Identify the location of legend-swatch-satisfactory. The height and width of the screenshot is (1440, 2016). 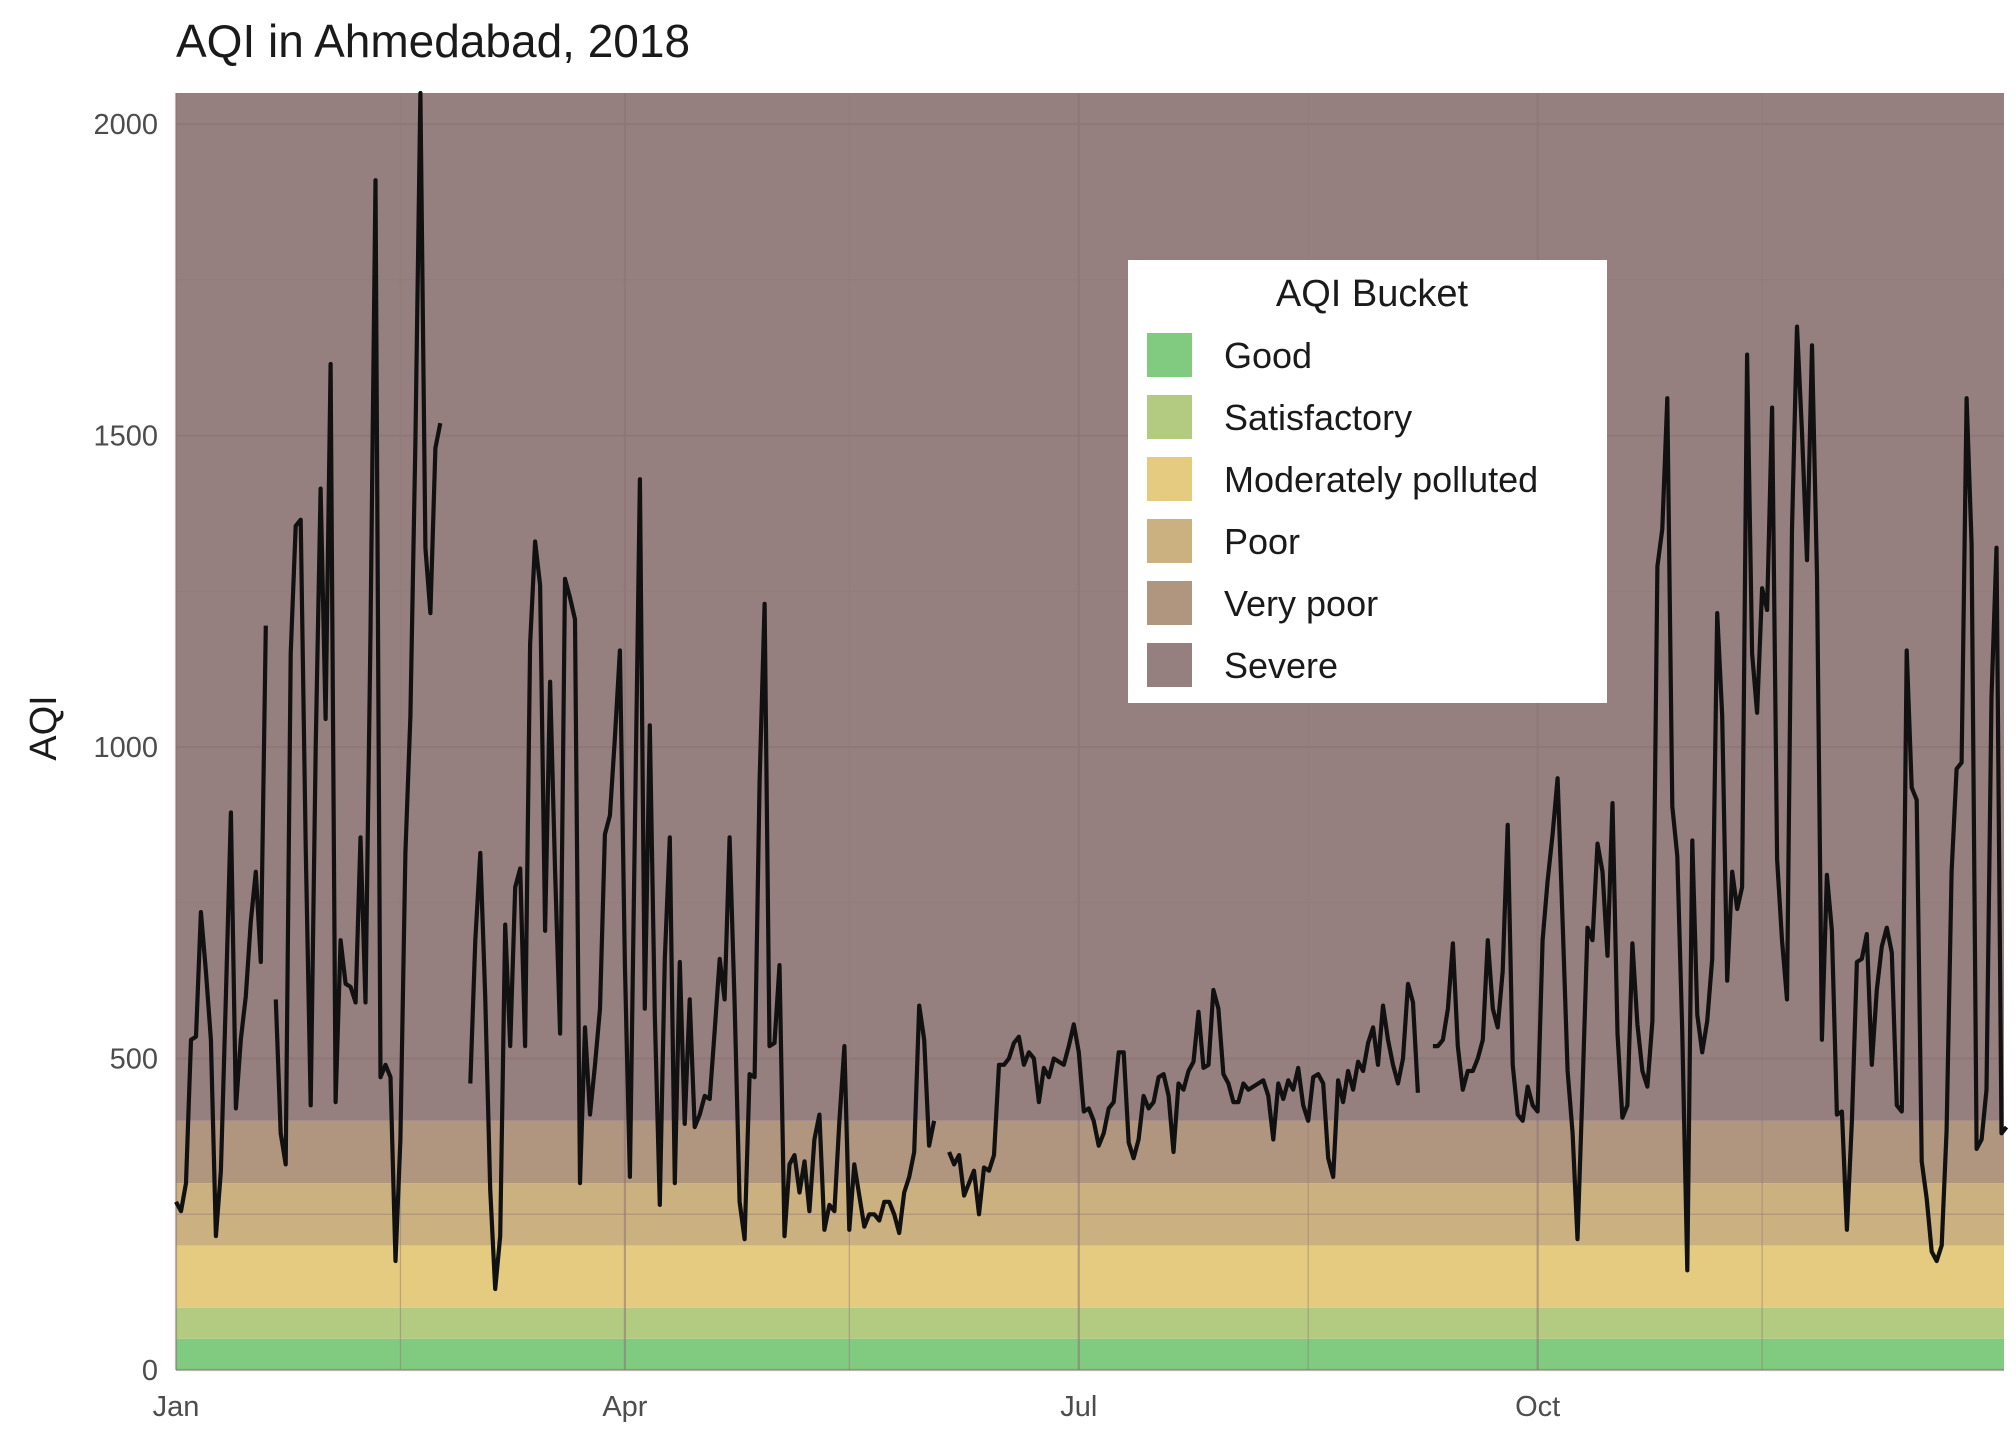
(1169, 417).